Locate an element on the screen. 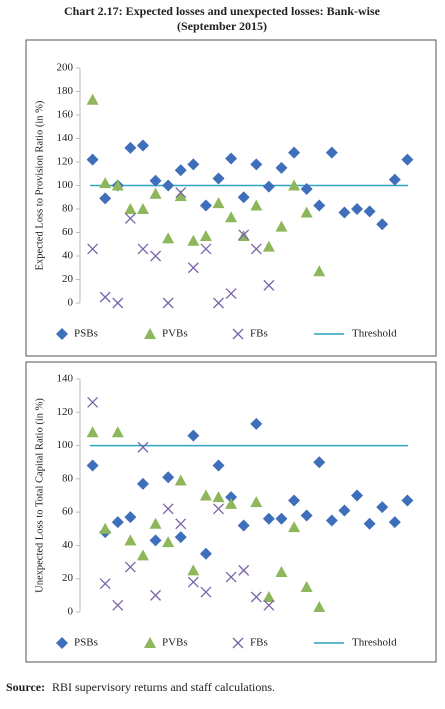 The height and width of the screenshot is (709, 445). y-tick-label: 20 is located at coordinates (68, 578).